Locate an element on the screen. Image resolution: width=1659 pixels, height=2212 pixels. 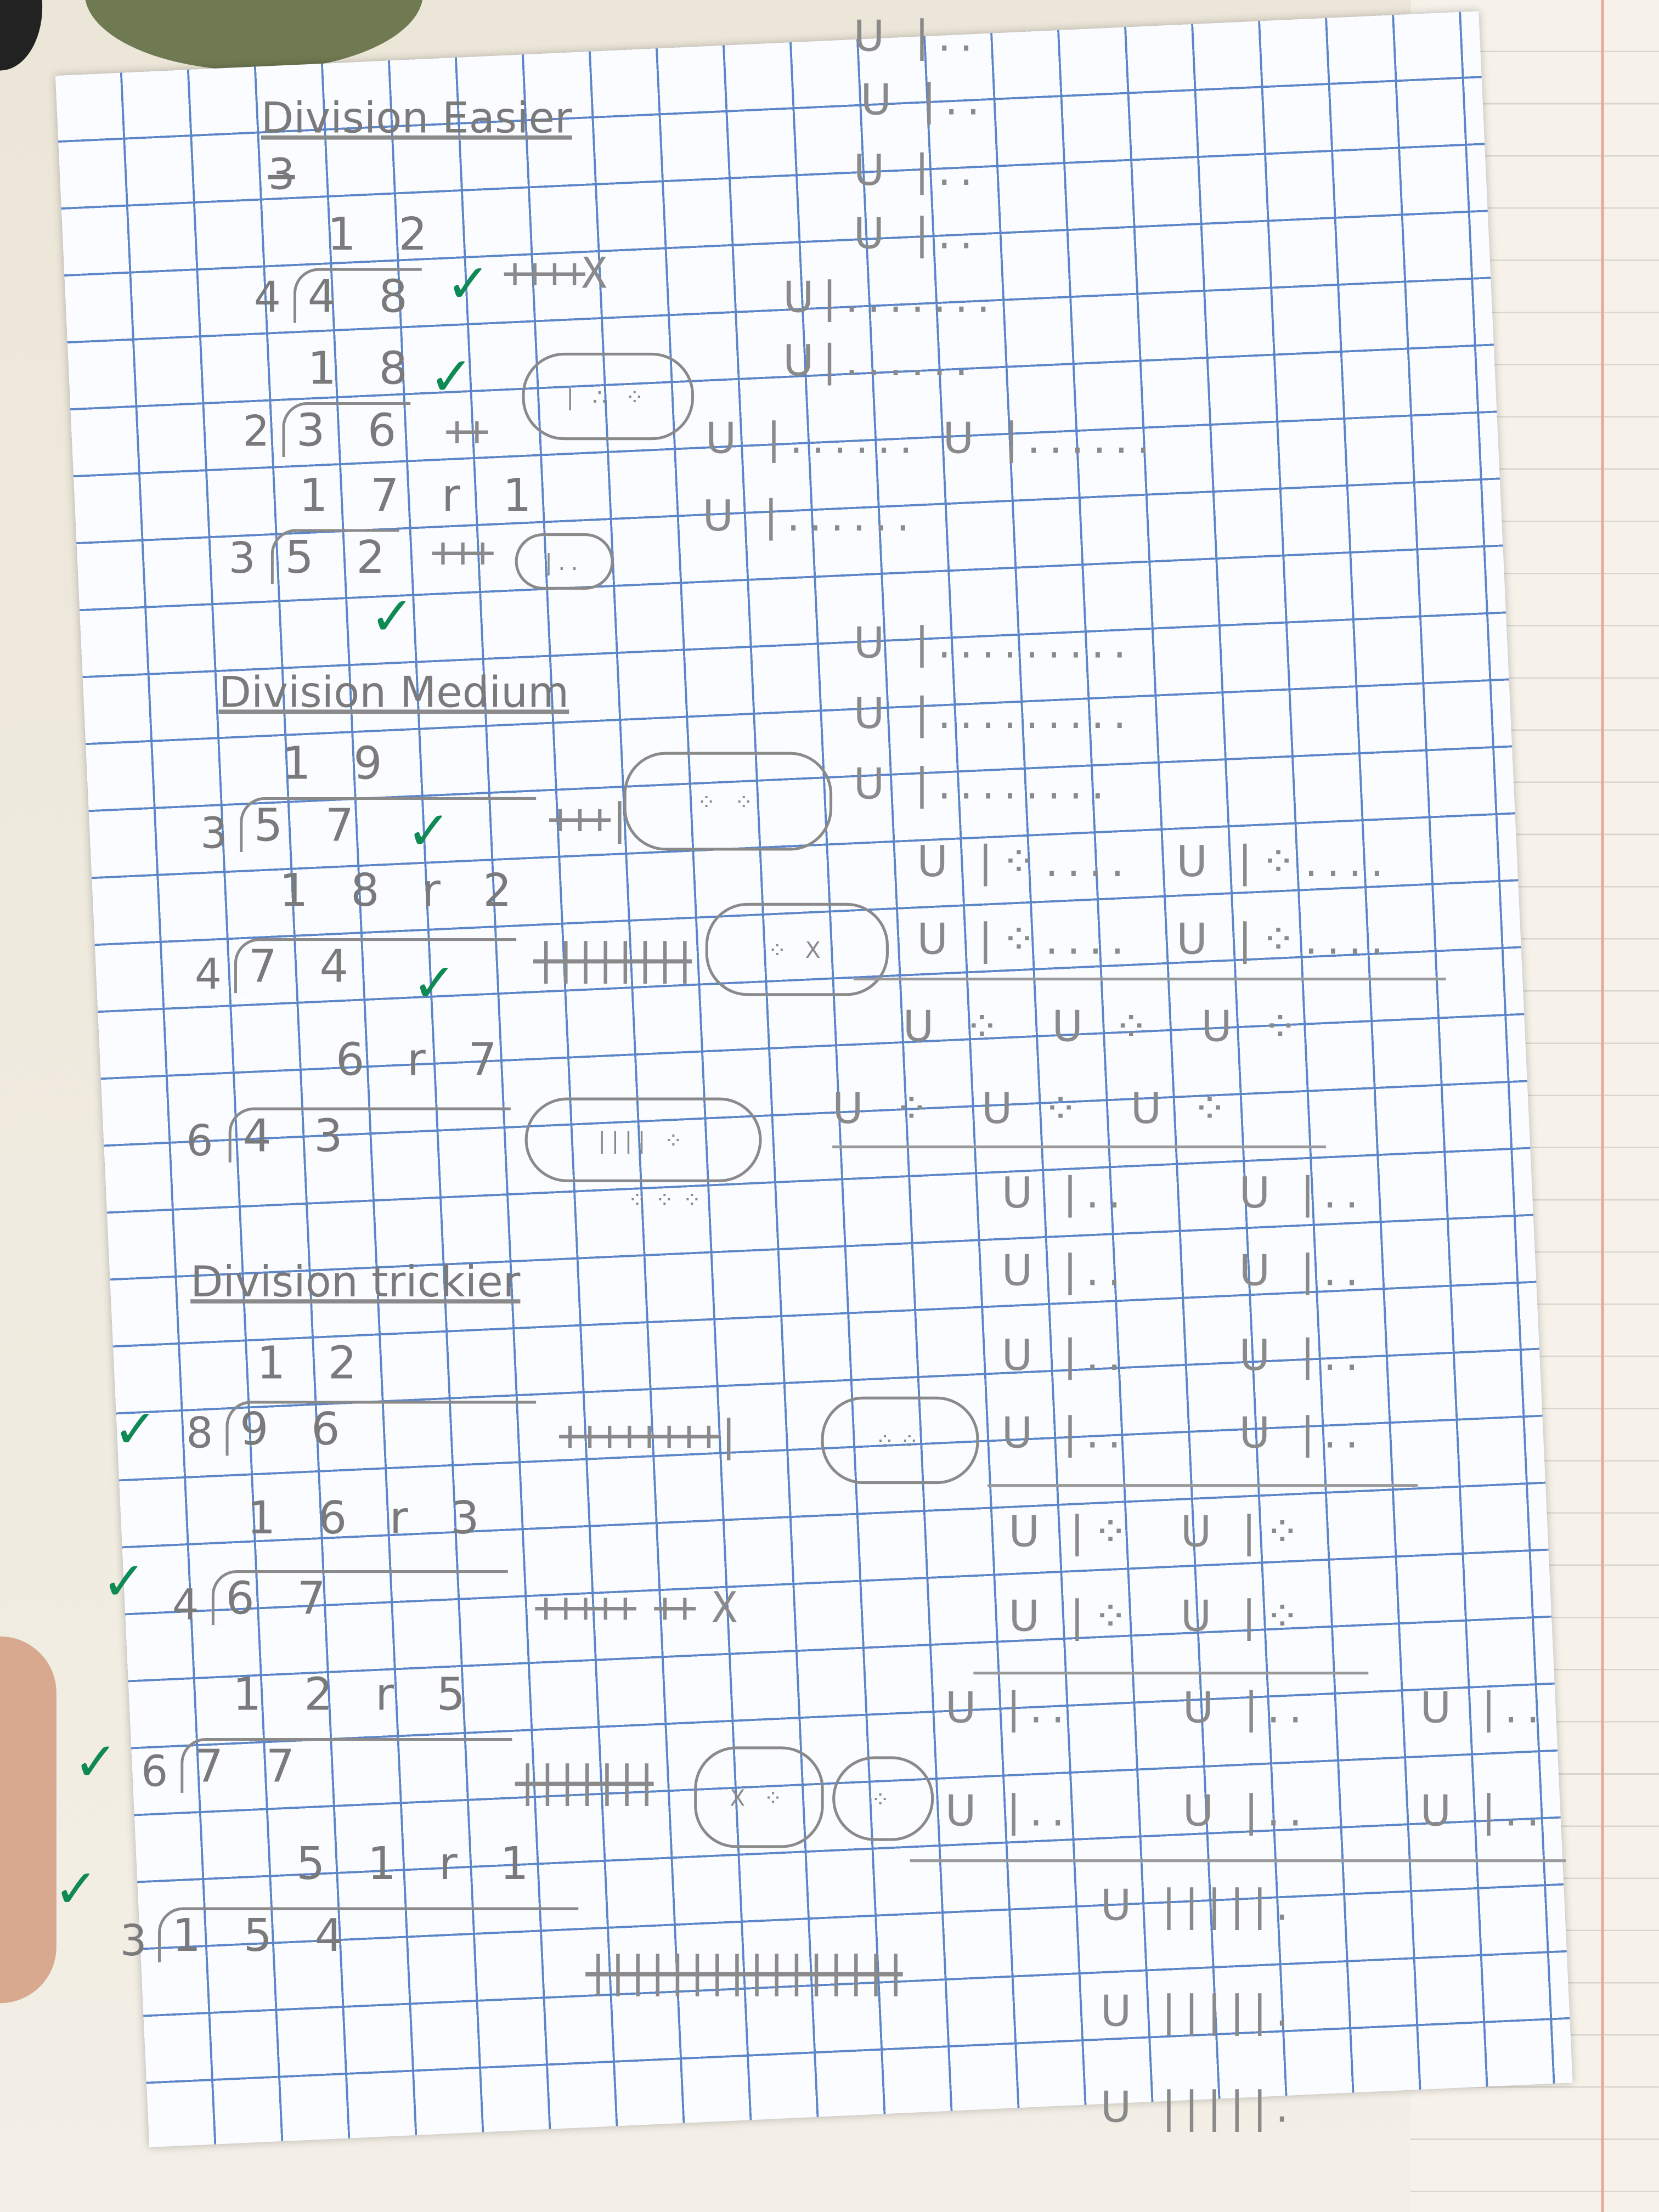
dividend: 4 8 is located at coordinates (357, 295).